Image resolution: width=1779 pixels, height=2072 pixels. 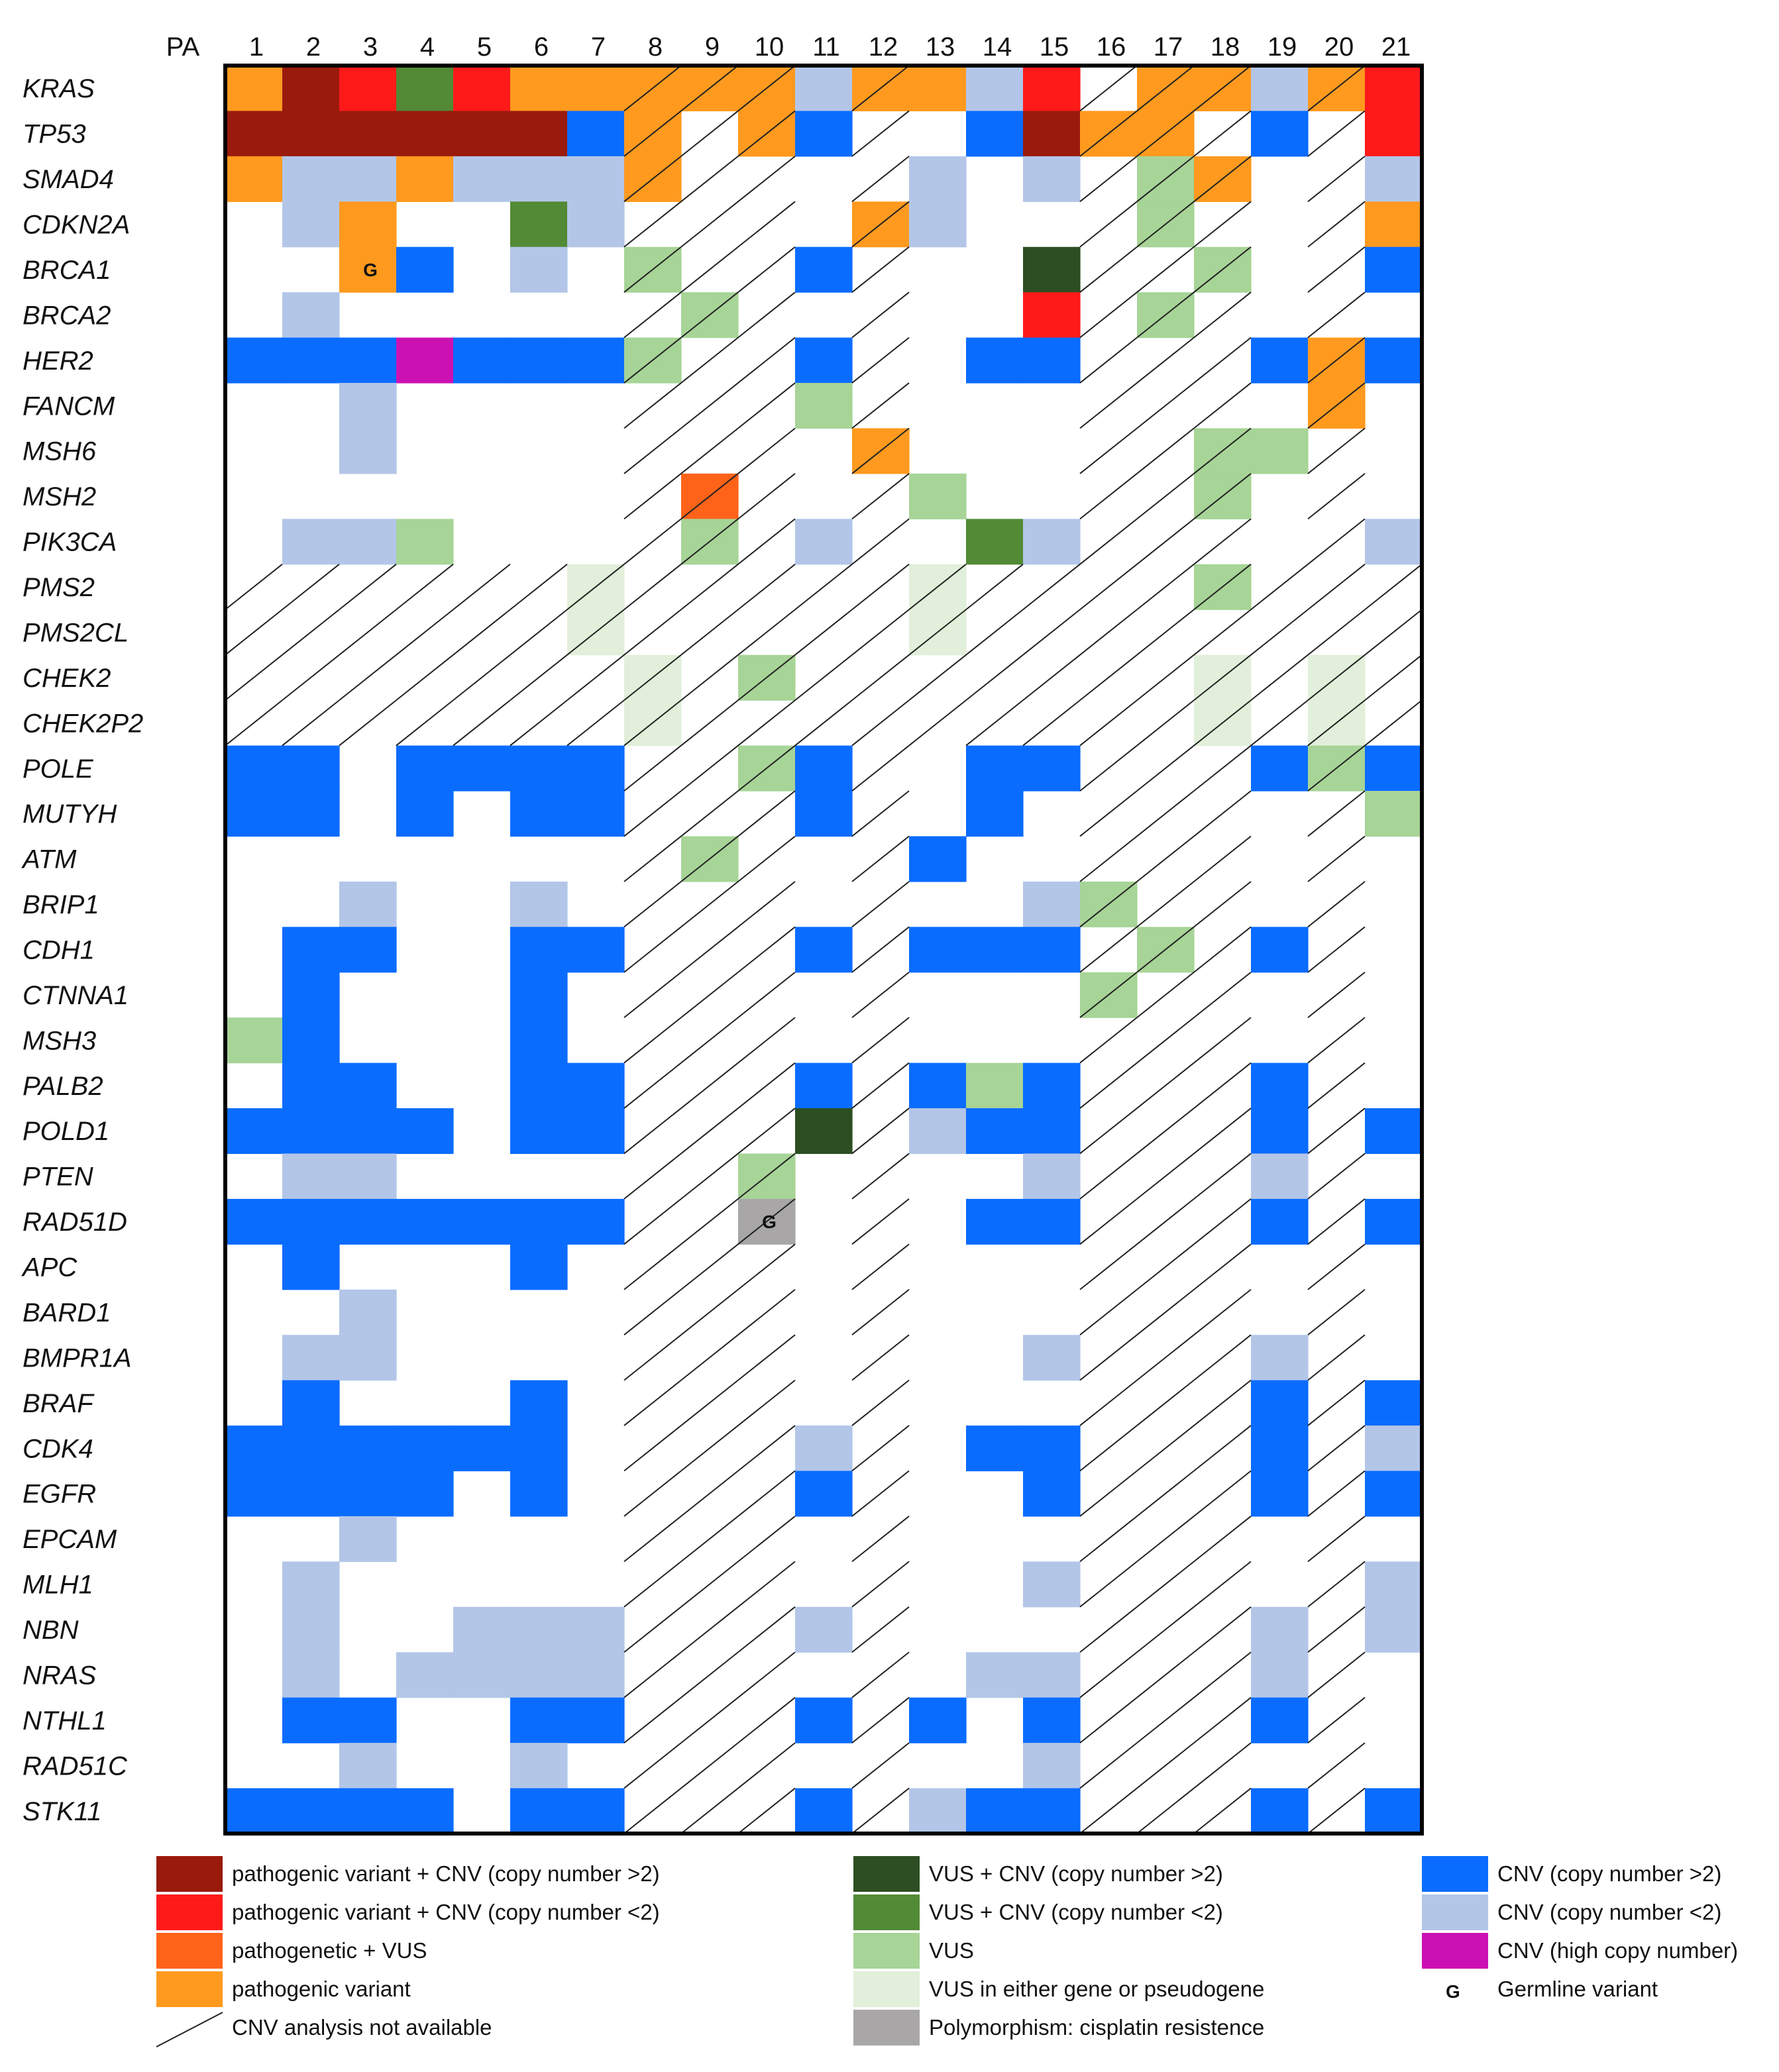 I want to click on column-label: 17, so click(x=1168, y=47).